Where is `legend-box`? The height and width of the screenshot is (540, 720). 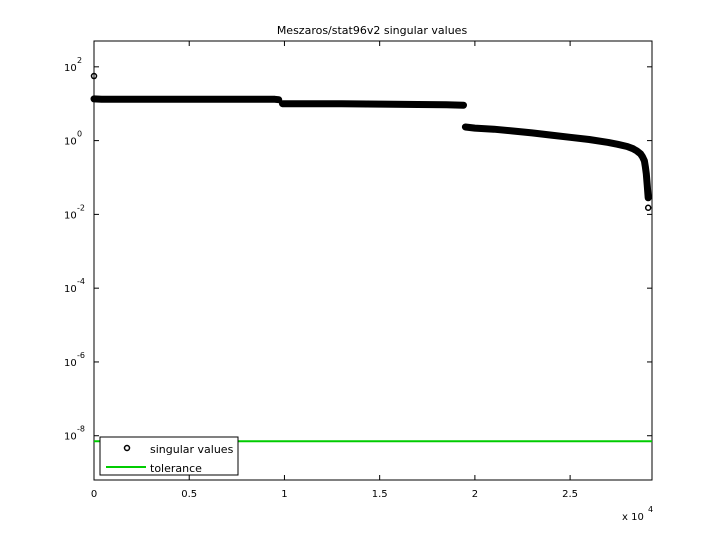
legend-box is located at coordinates (169, 456).